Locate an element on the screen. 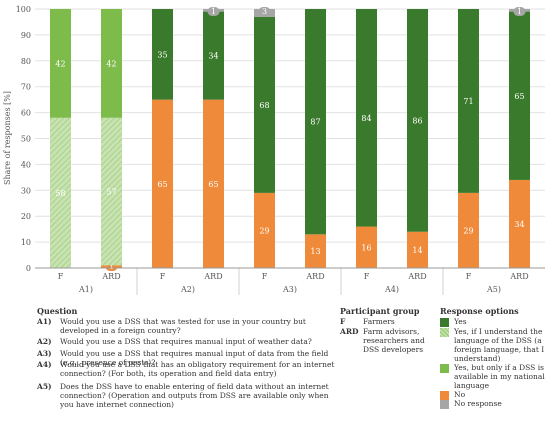  data-label: 3 is located at coordinates (264, 11).